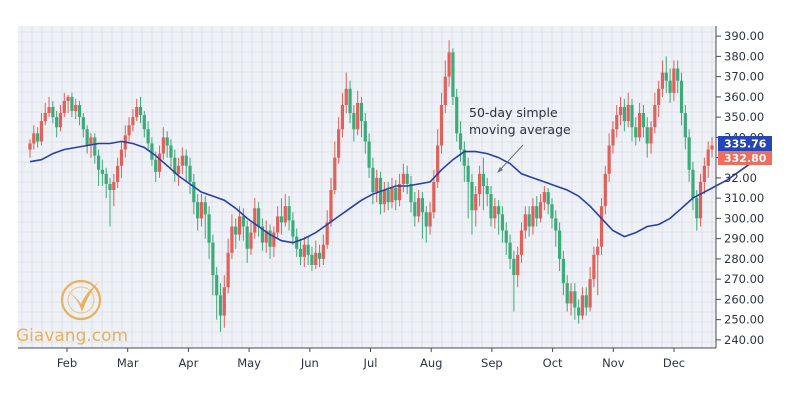  I want to click on last-price-lower-label: 332.80, so click(745, 158).